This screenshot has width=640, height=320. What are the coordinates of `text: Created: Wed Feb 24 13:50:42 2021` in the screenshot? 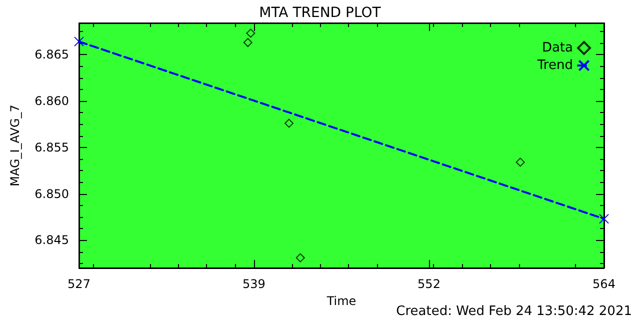 It's located at (514, 311).